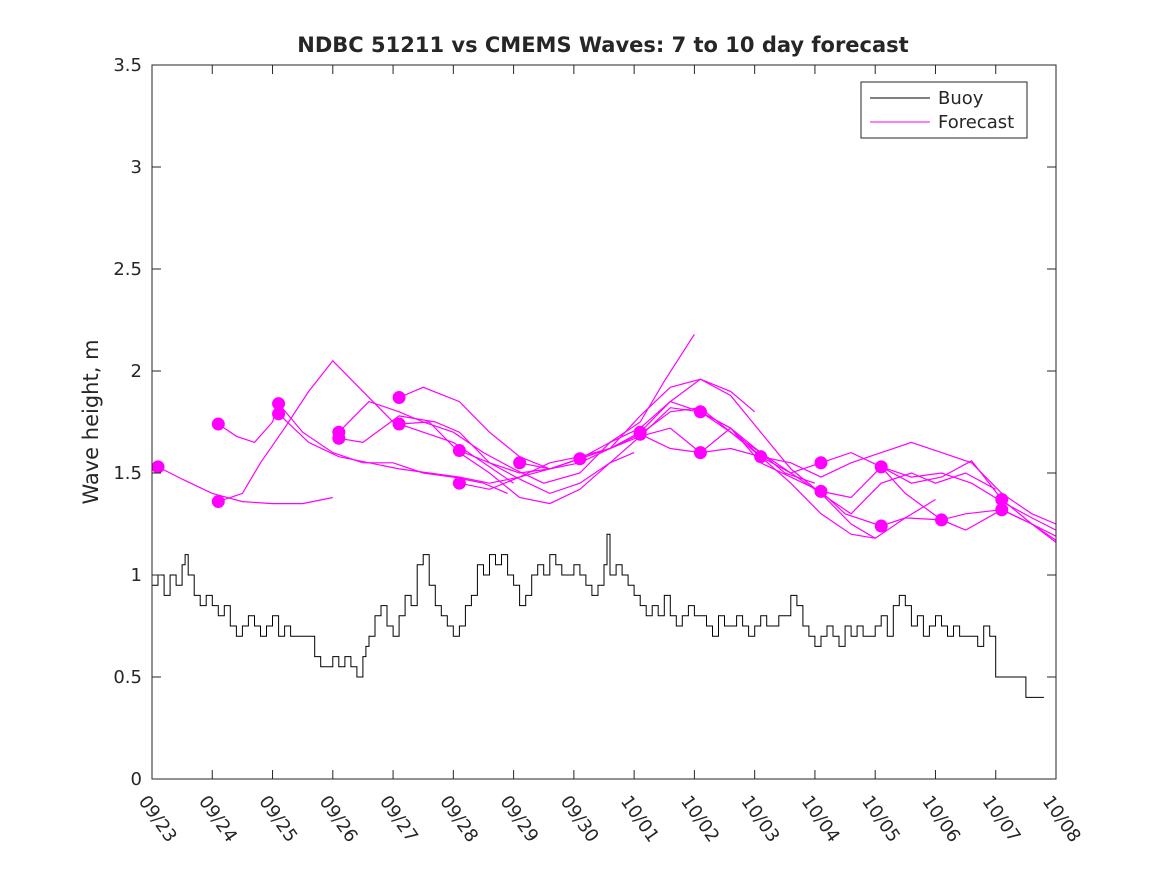 This screenshot has height=875, width=1167. I want to click on legend: Buoy Forecast, so click(944, 110).